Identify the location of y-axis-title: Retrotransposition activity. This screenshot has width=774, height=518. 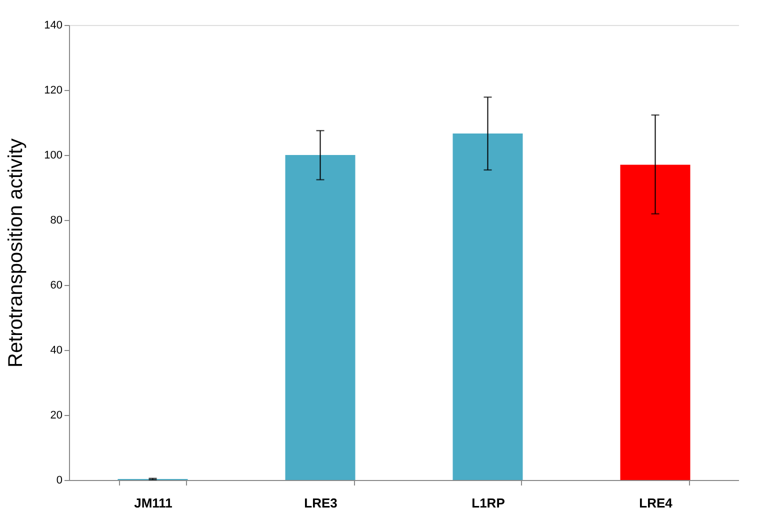
(16, 253).